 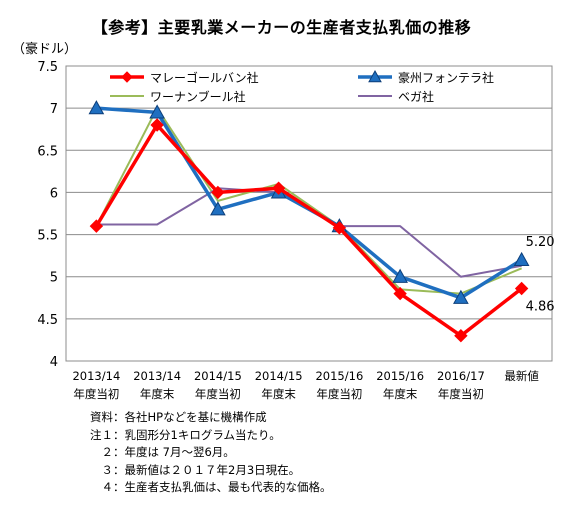 What do you see at coordinates (211, 487) in the screenshot?
I see `note-4: ４：生産者支払乳価は、最も代表的な価格。` at bounding box center [211, 487].